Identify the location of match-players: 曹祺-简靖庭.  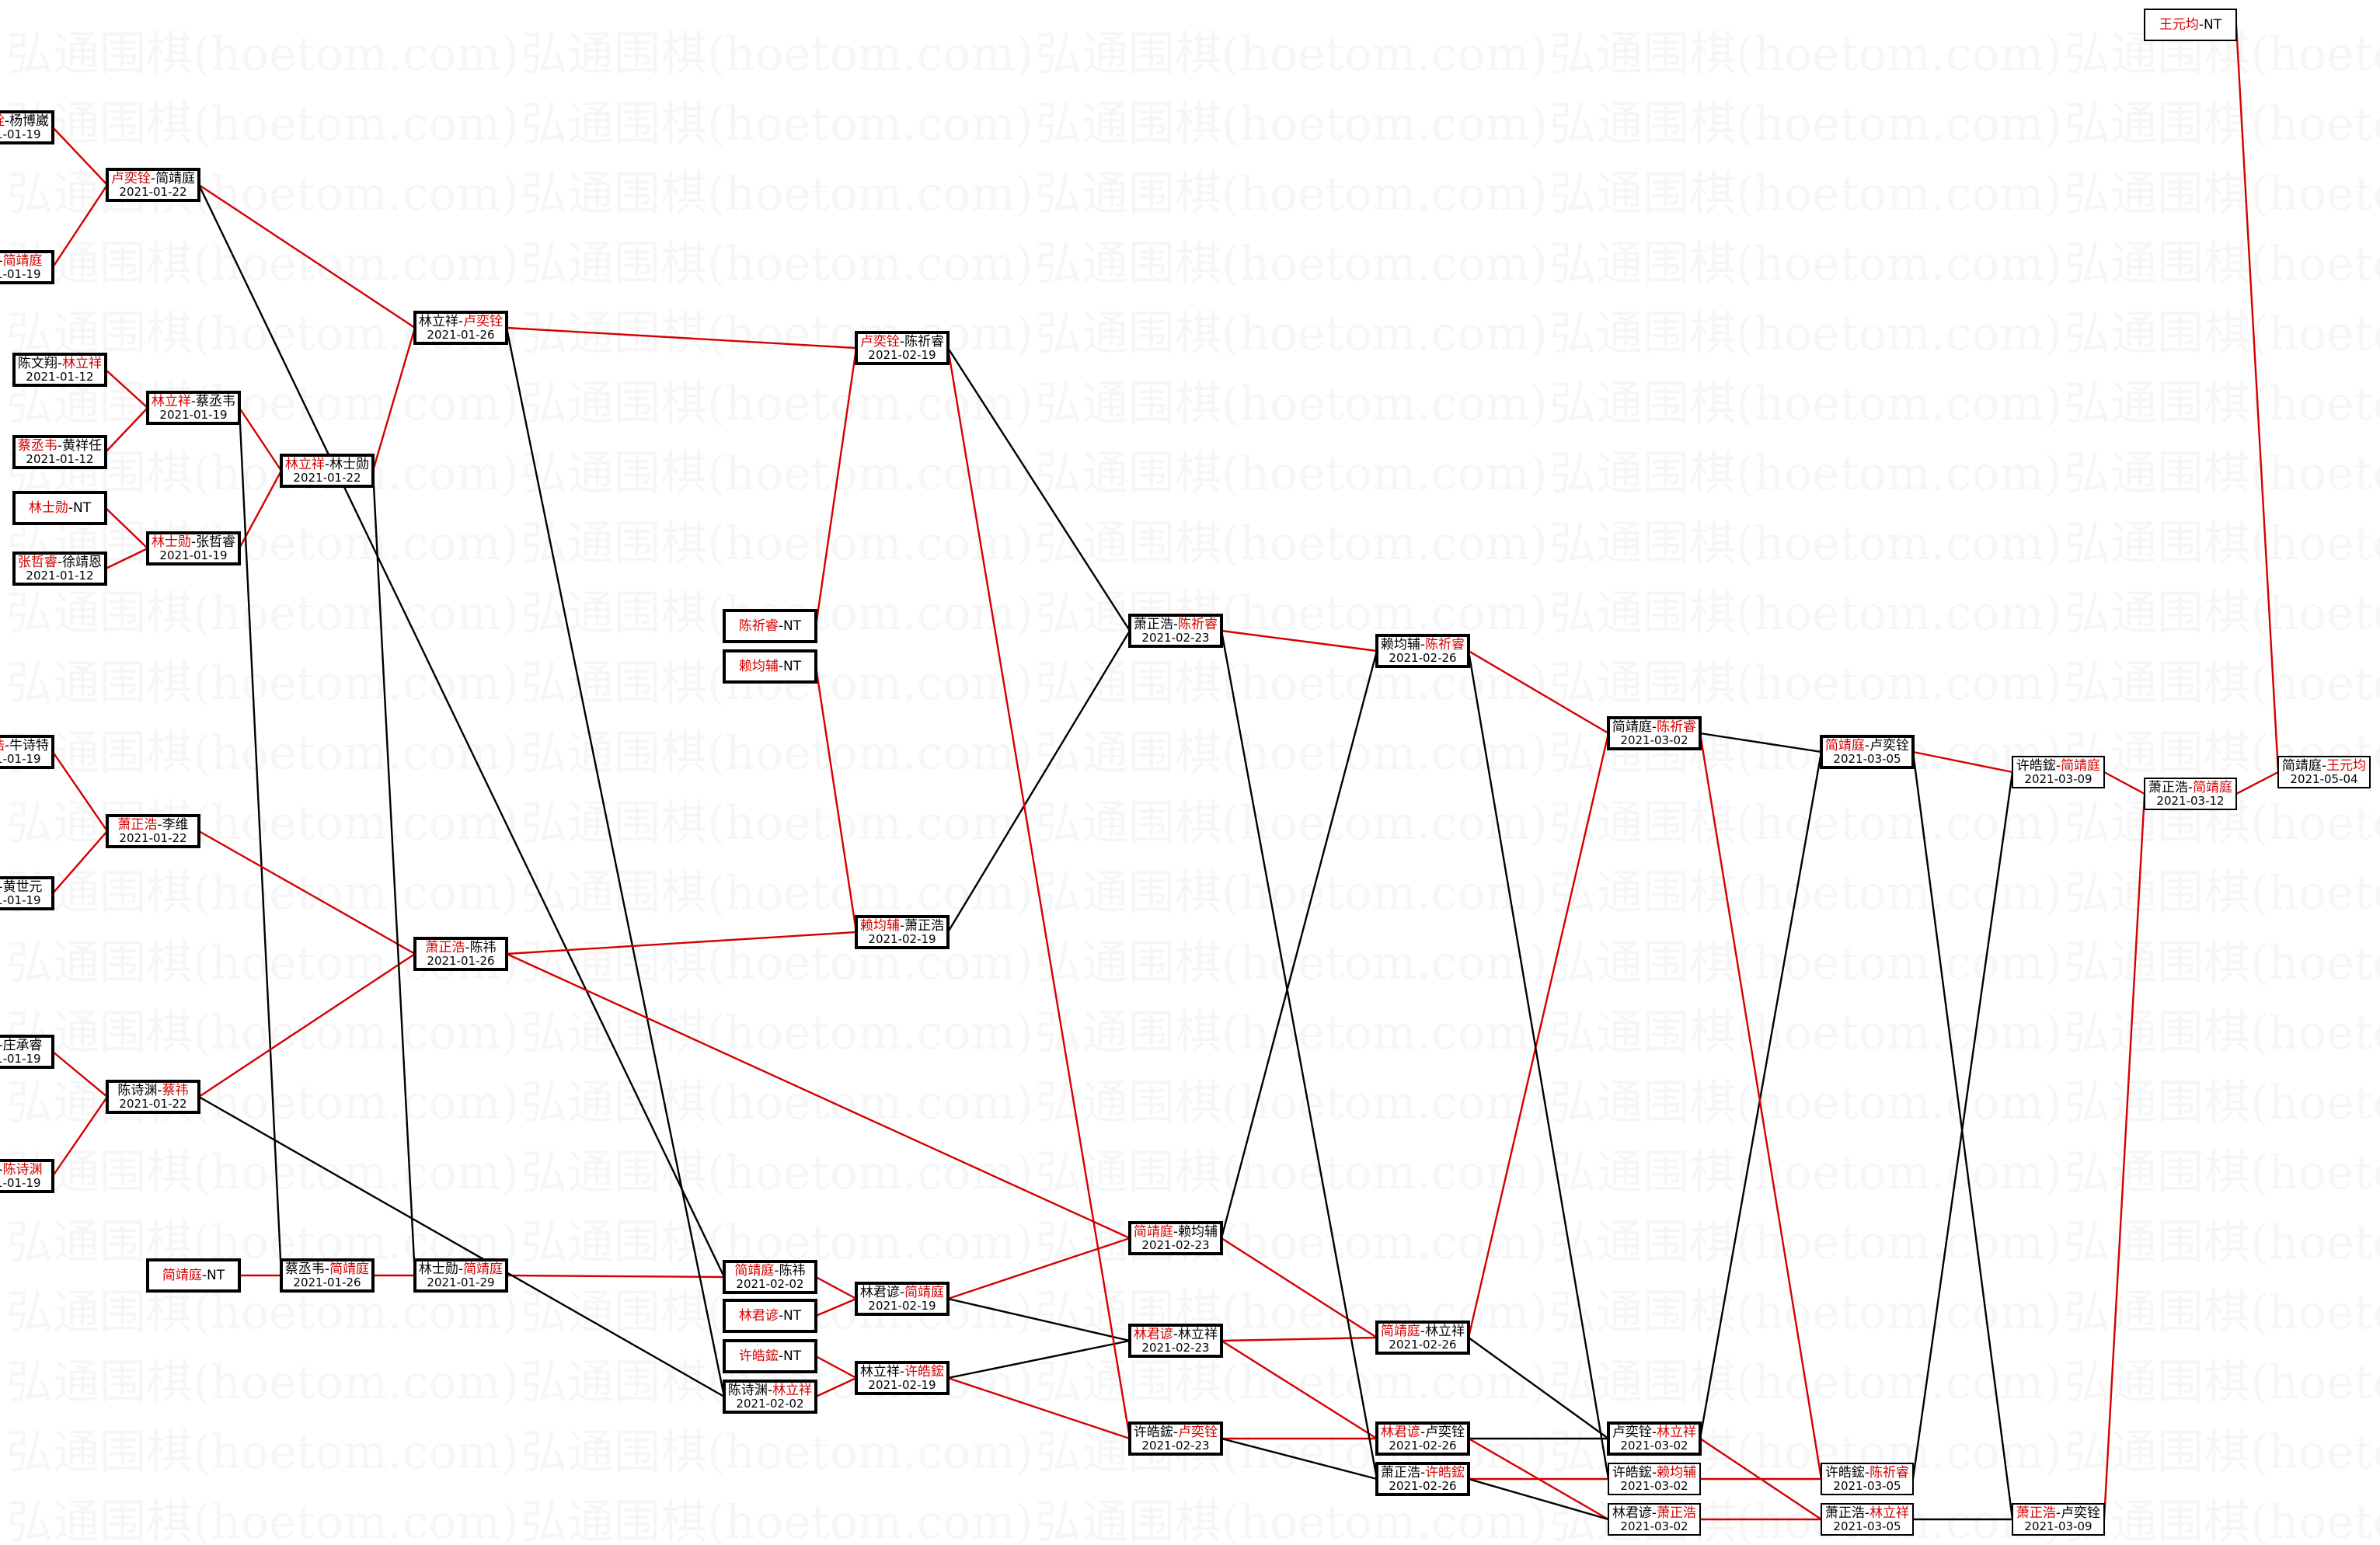
(21, 261).